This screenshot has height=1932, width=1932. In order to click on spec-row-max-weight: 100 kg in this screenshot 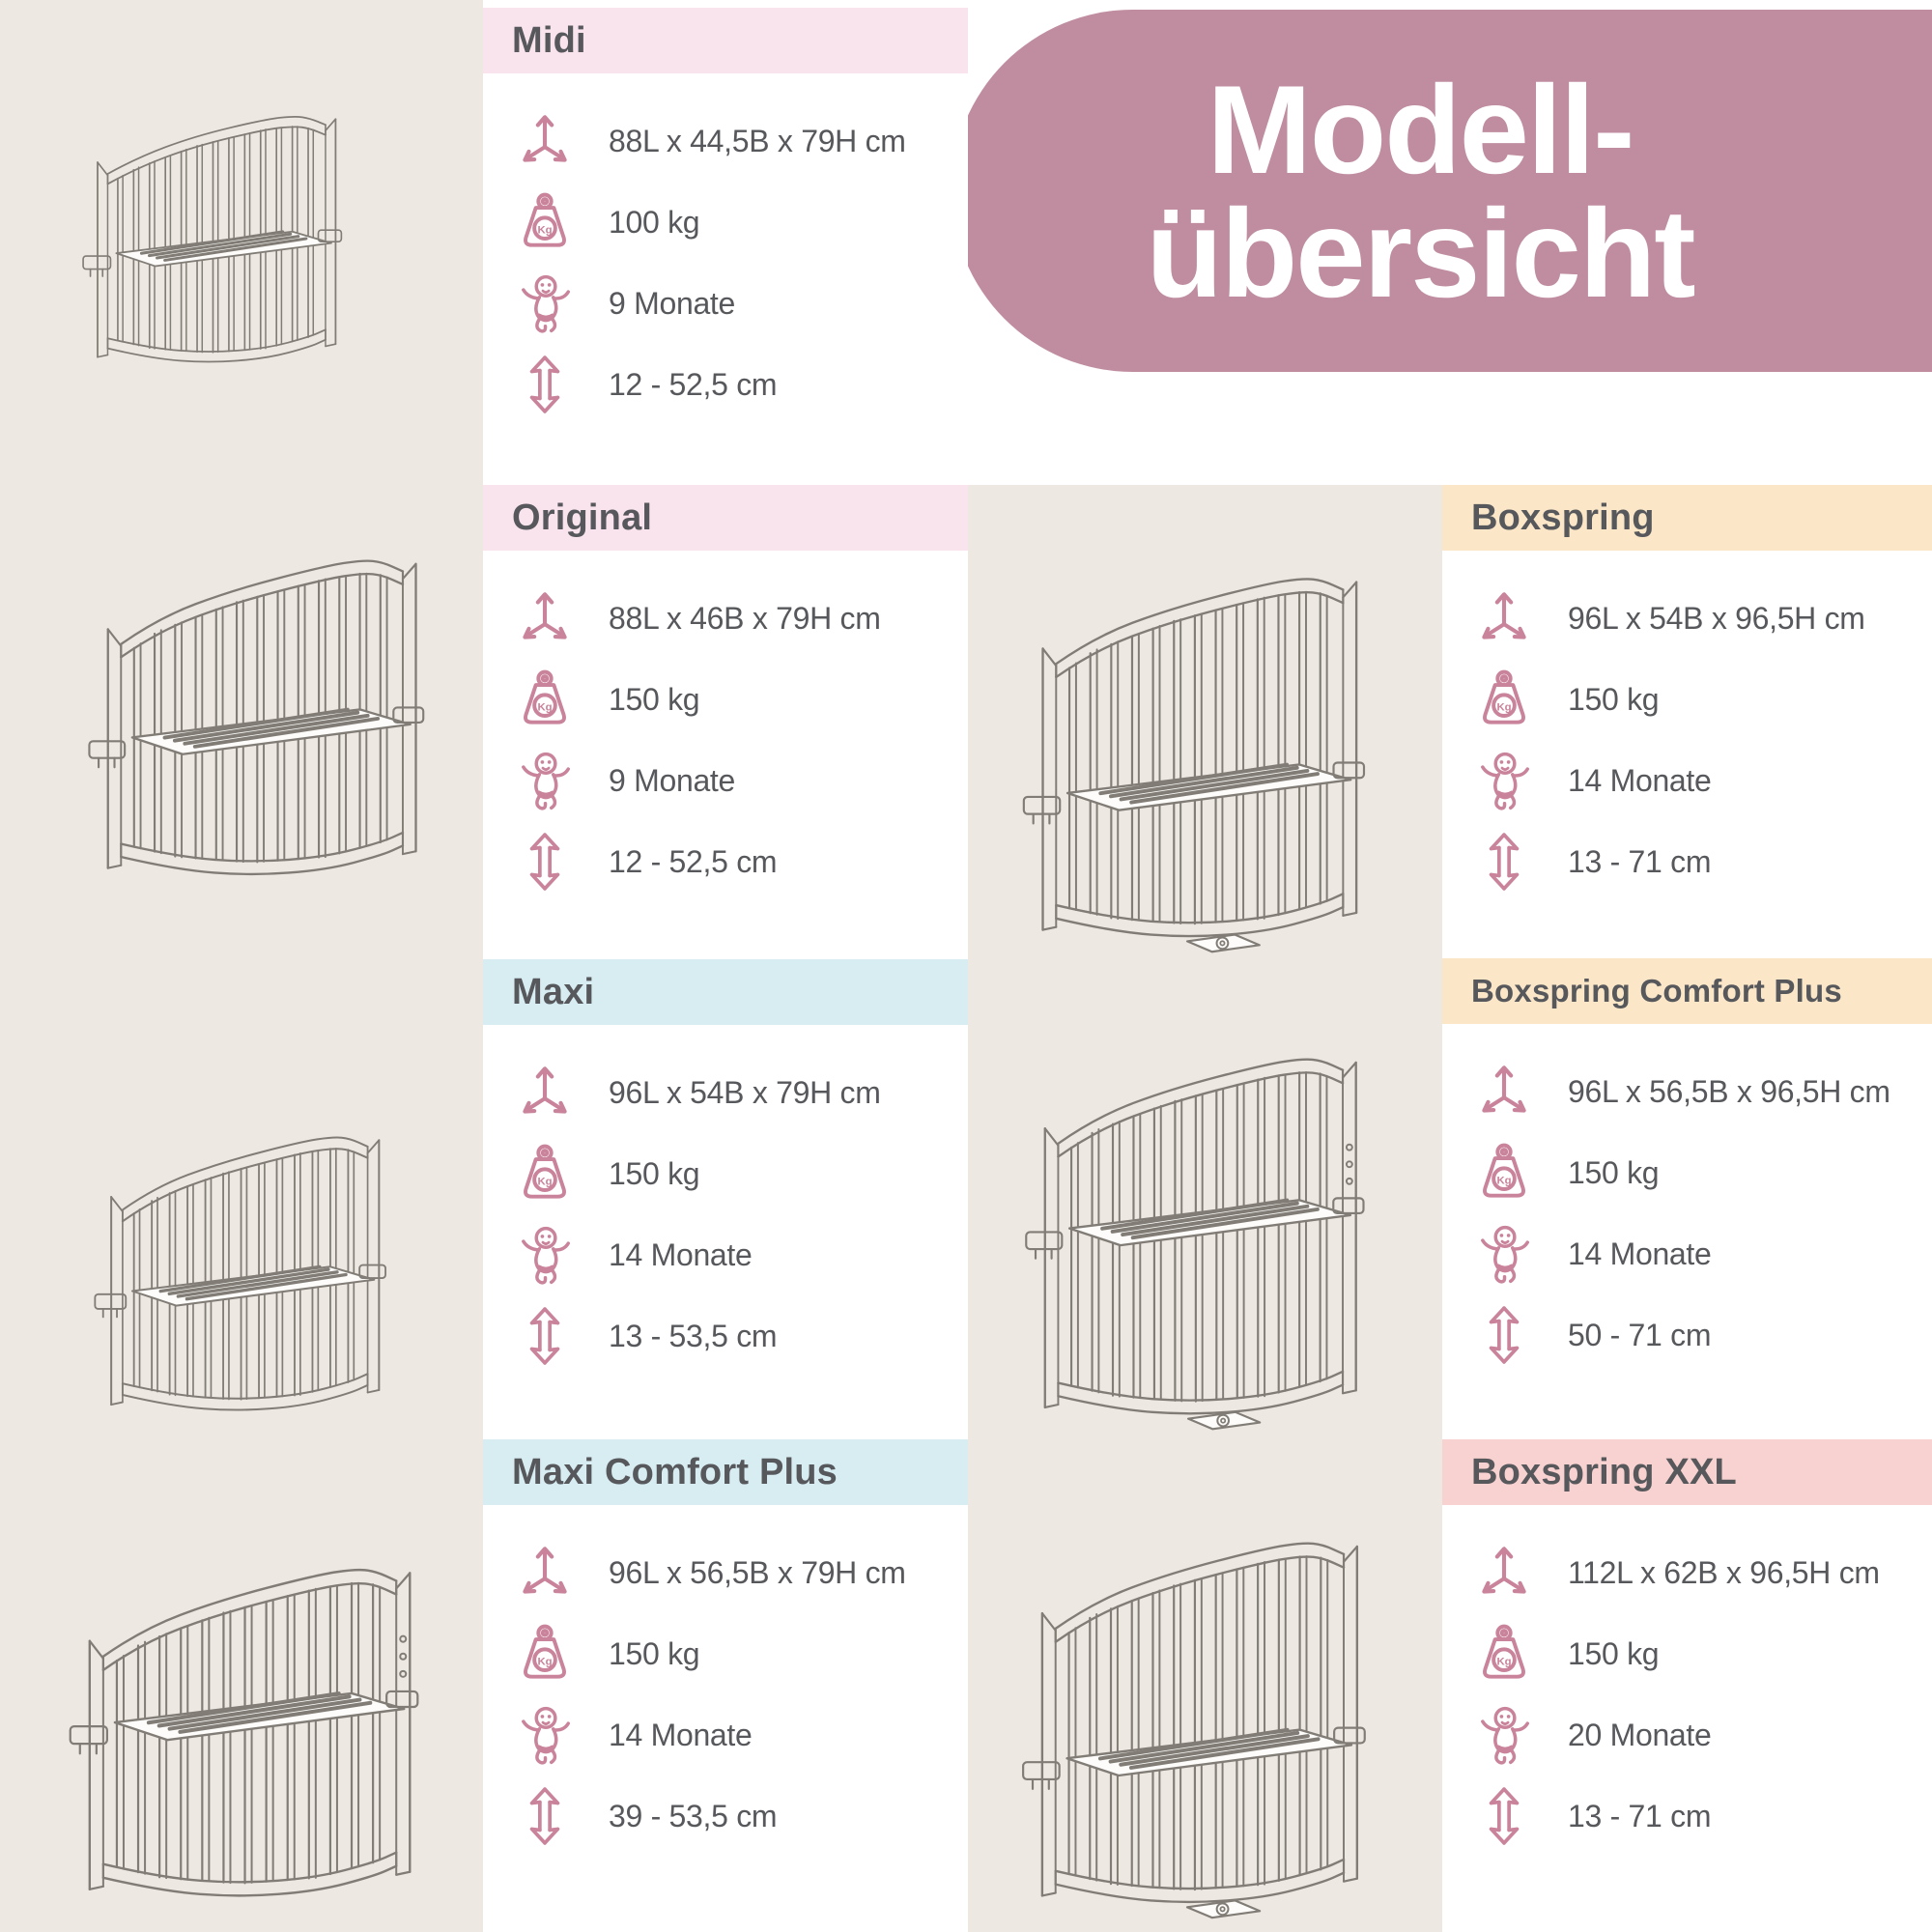, I will do `click(736, 222)`.